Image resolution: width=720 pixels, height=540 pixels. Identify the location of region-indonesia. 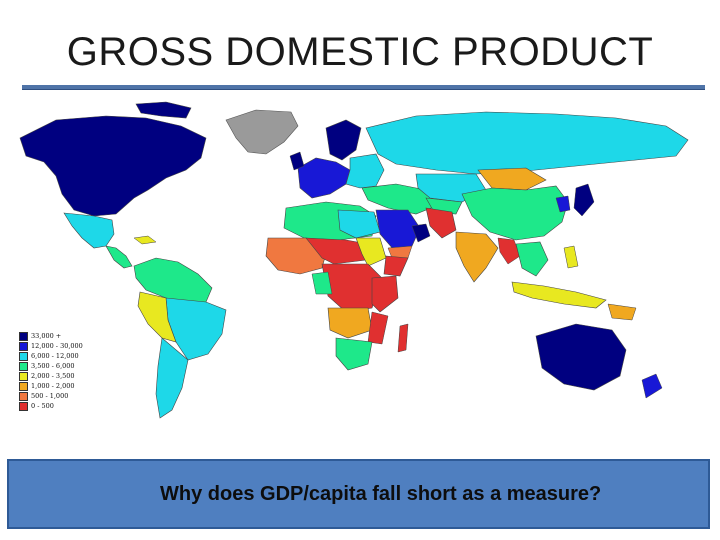
(559, 295).